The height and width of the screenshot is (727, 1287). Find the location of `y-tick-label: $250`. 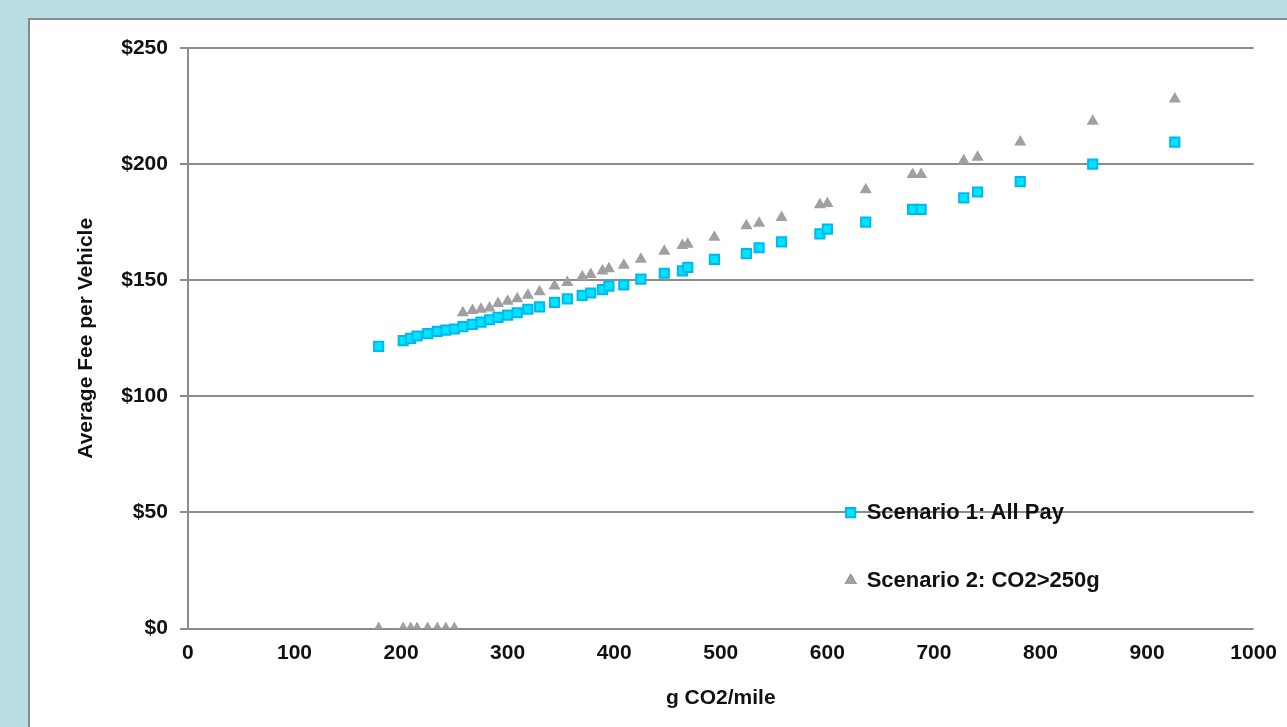

y-tick-label: $250 is located at coordinates (144, 46).